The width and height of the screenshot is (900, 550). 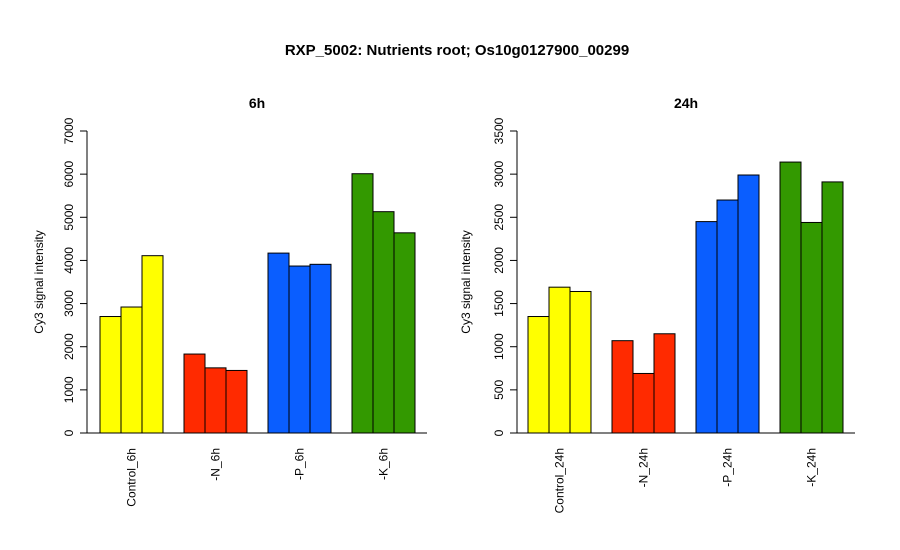 What do you see at coordinates (216, 464) in the screenshot?
I see `category-label: -N_6h` at bounding box center [216, 464].